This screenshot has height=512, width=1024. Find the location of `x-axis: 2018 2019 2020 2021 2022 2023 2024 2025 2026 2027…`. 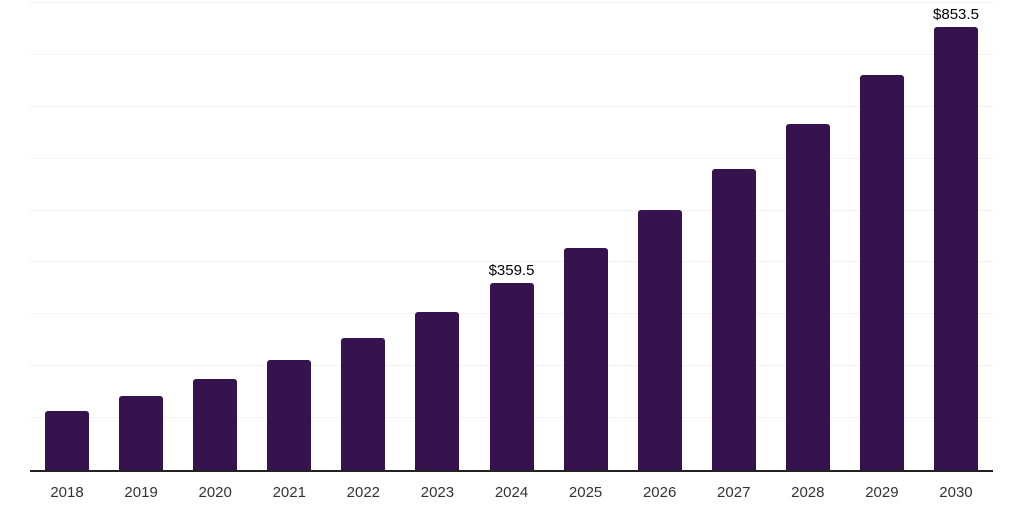

x-axis: 2018 2019 2020 2021 2022 2023 2024 2025 2026 2027… is located at coordinates (511, 486).